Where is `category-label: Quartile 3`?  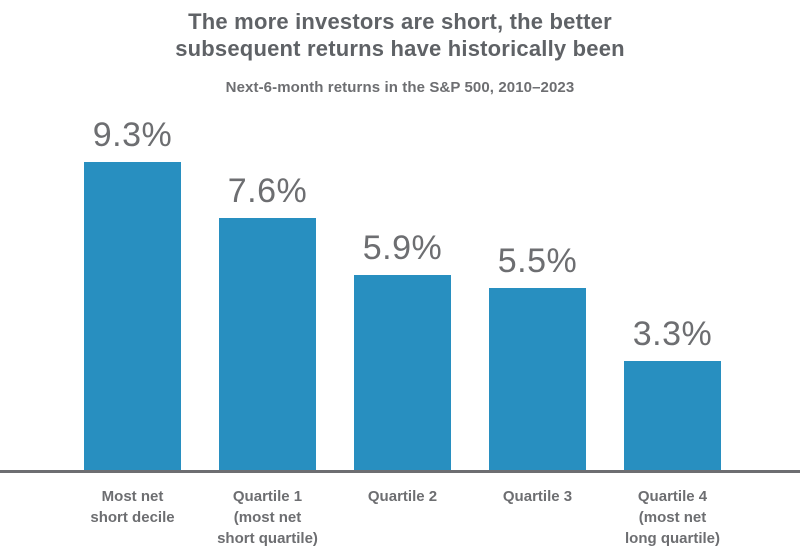
category-label: Quartile 3 is located at coordinates (537, 496).